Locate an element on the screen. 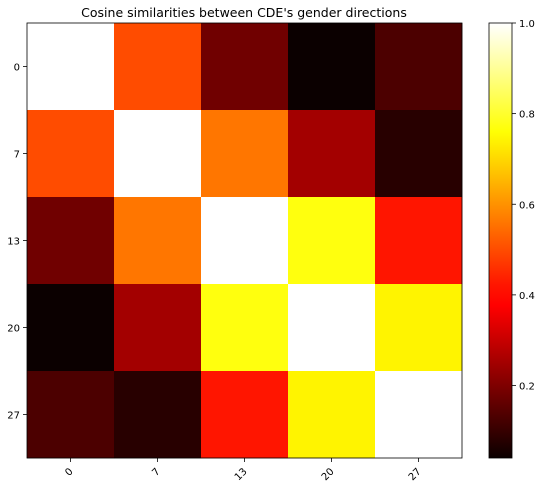 The height and width of the screenshot is (488, 541). colorbar-frame is located at coordinates (500, 240).